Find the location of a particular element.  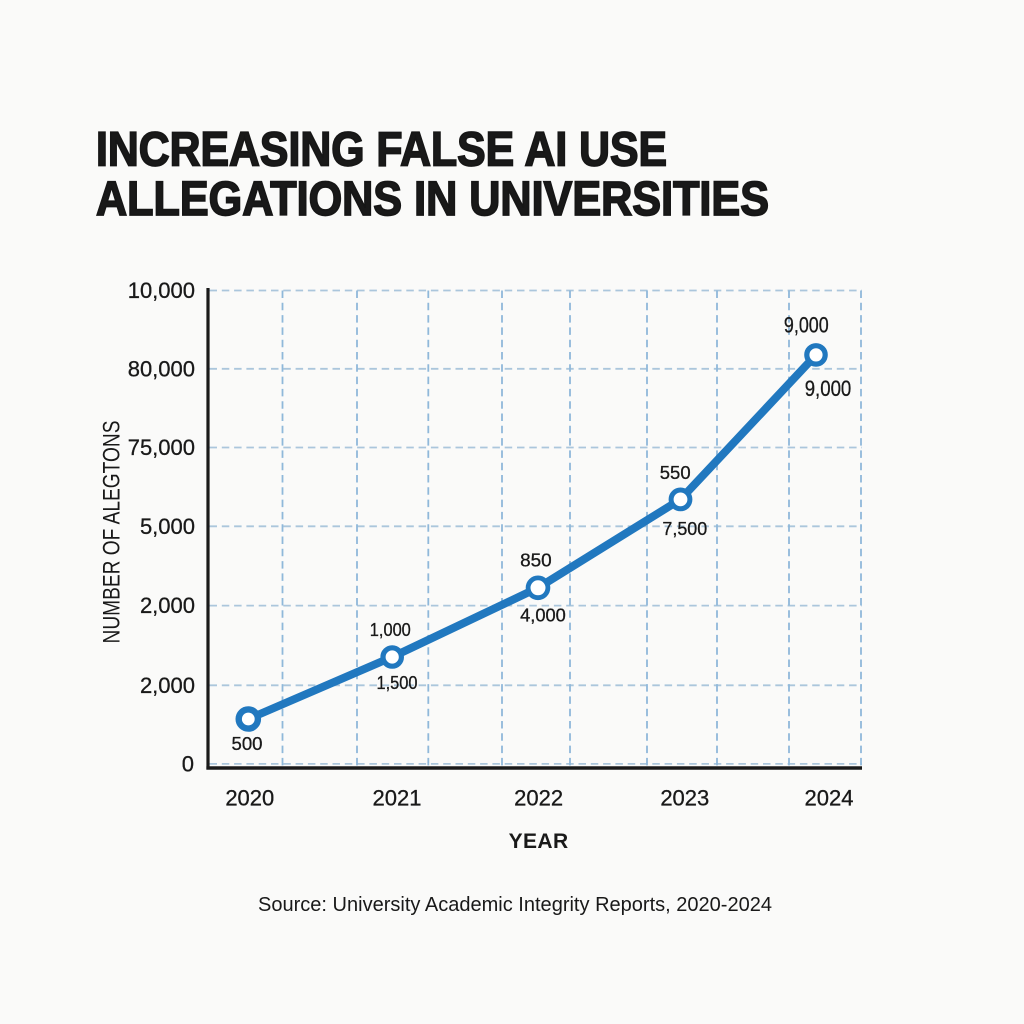

svg-text: 2024 is located at coordinates (829, 798).